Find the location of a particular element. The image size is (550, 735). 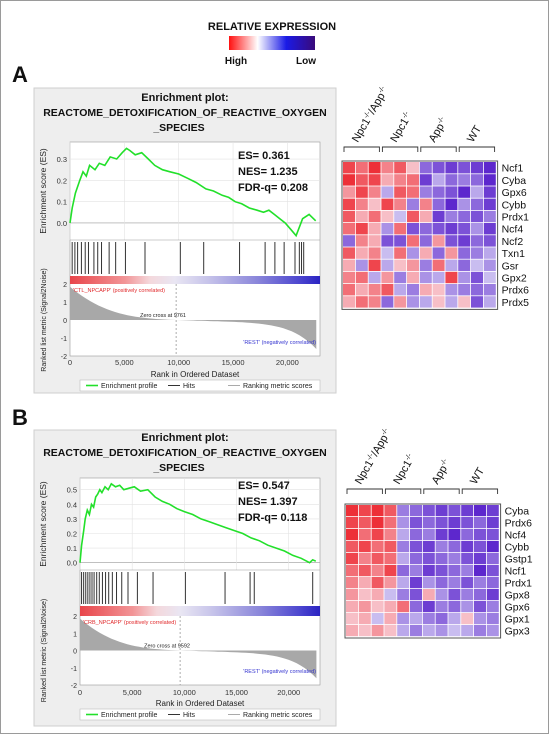

plot-title-line: _SPECIES is located at coordinates (178, 468).